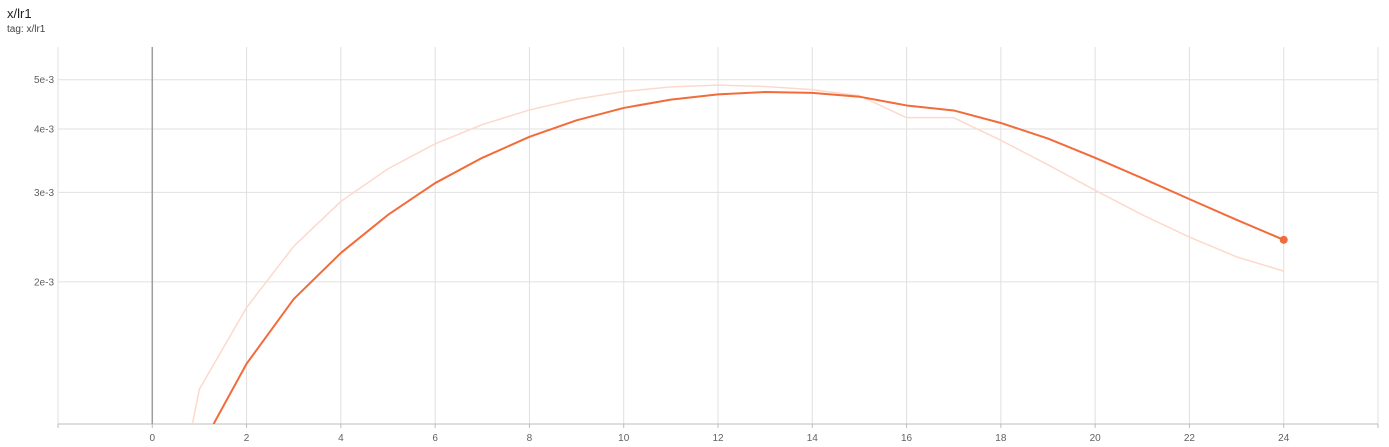 This screenshot has width=1389, height=447. I want to click on x-tick-label: 18, so click(1001, 438).